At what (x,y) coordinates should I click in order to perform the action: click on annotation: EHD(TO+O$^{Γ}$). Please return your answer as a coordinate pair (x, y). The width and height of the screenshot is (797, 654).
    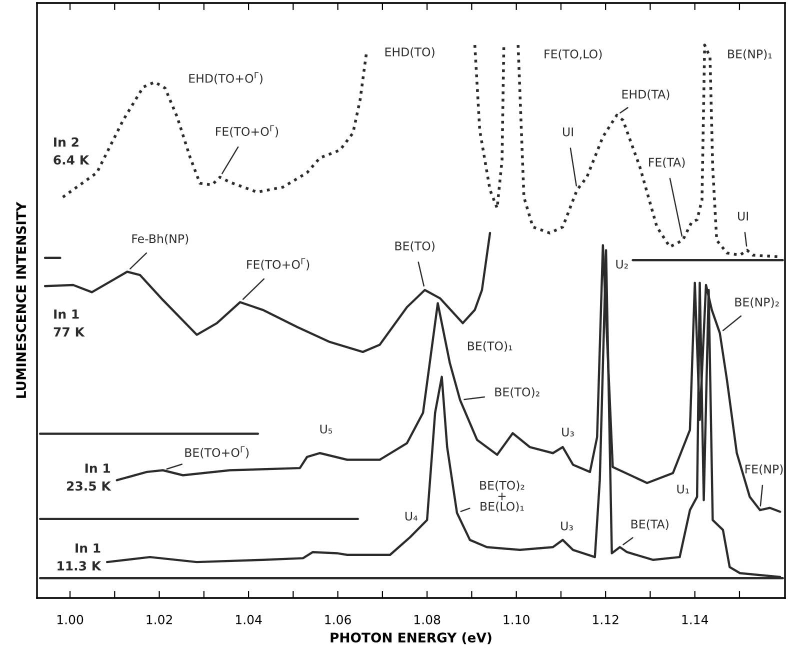
    Looking at the image, I should click on (225, 78).